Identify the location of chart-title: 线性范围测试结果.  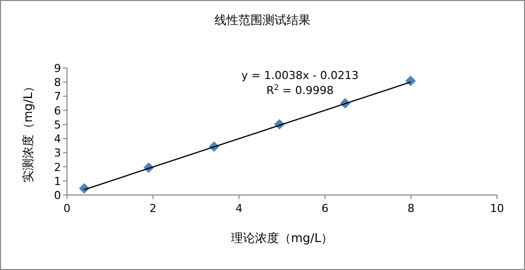
(262, 20).